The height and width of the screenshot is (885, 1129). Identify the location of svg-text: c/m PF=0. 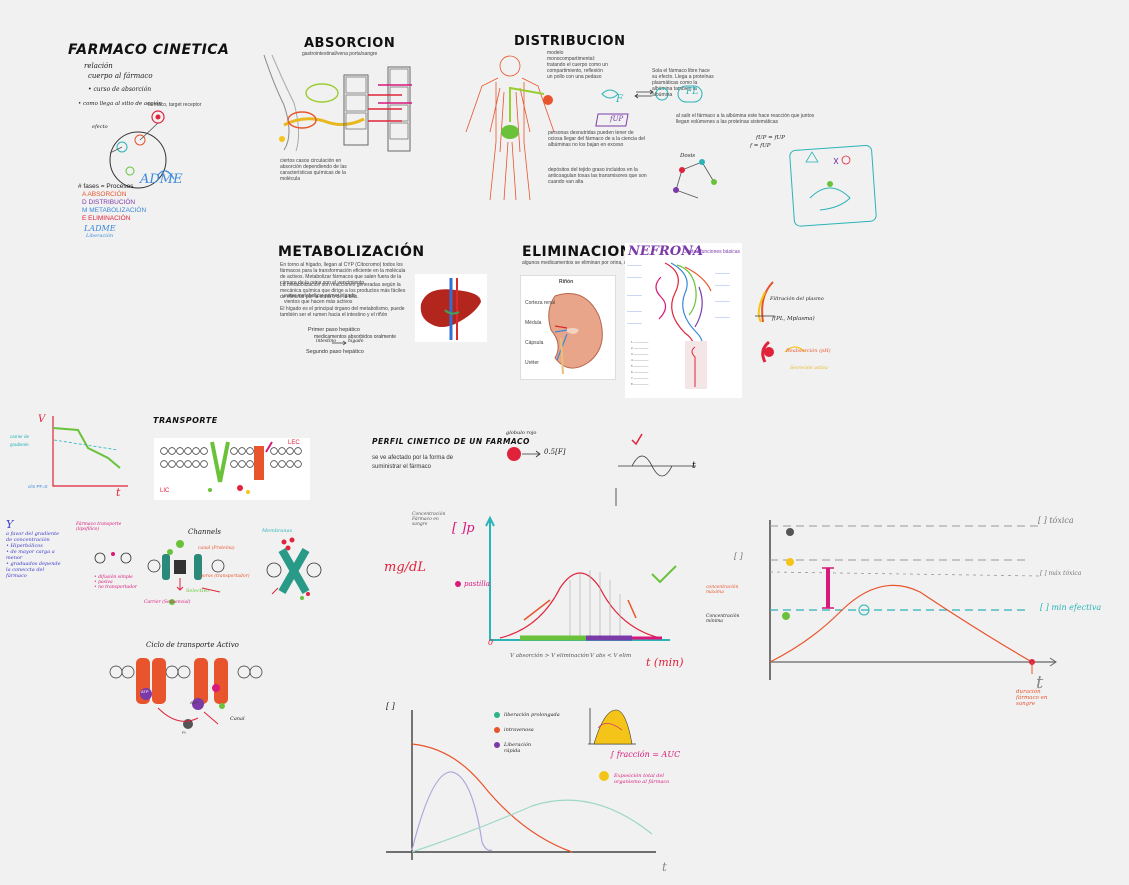
(38, 486).